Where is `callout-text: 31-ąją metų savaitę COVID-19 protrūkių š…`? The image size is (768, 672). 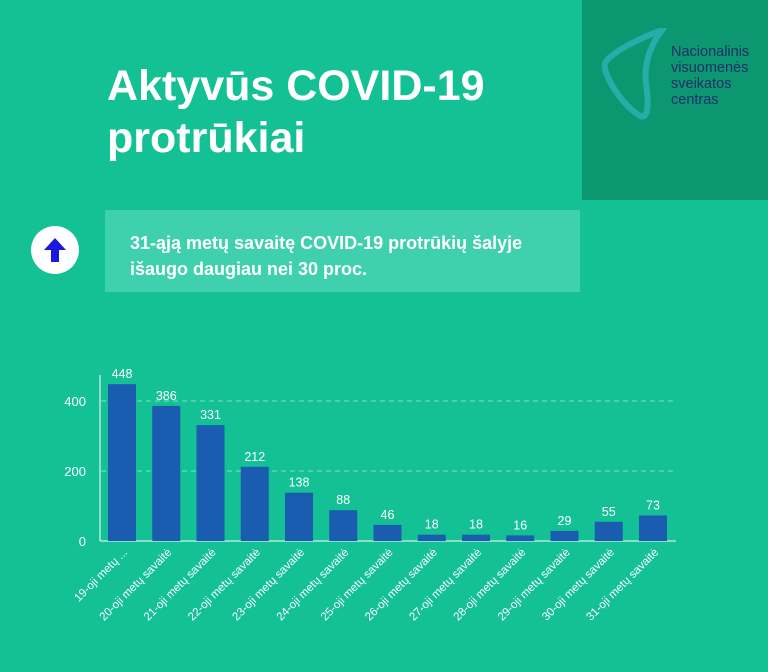
callout-text: 31-ąją metų savaitę COVID-19 protrūkių š… is located at coordinates (326, 256).